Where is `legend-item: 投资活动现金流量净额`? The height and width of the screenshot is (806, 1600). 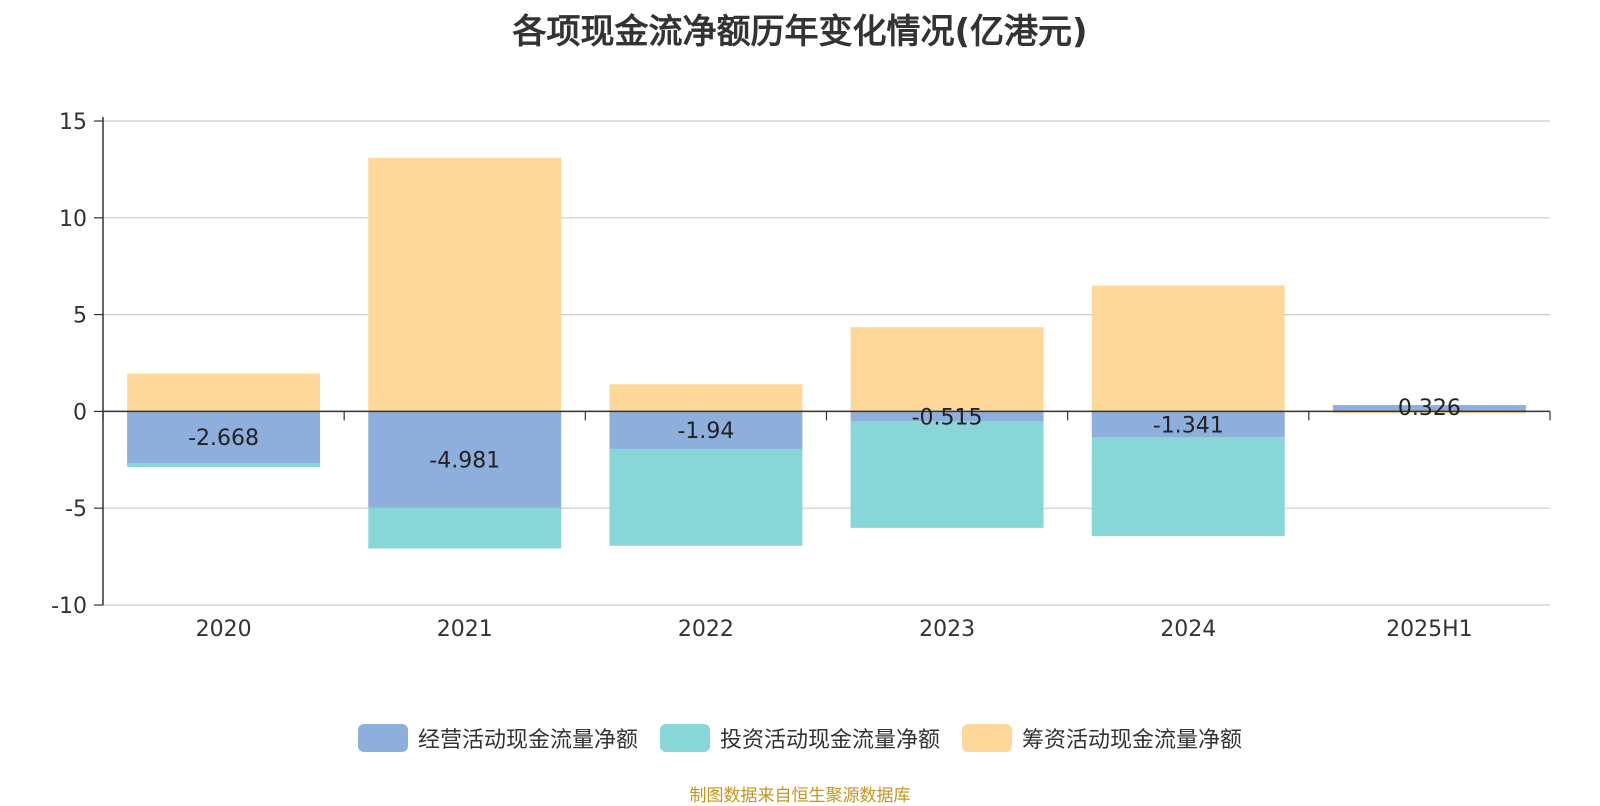
legend-item: 投资活动现金流量净额 is located at coordinates (799, 738).